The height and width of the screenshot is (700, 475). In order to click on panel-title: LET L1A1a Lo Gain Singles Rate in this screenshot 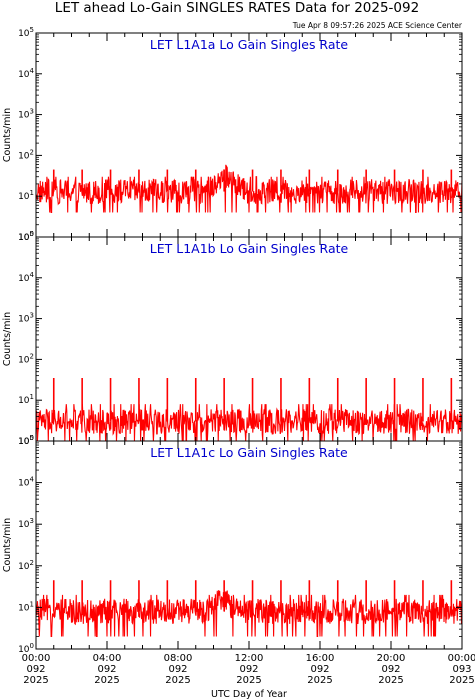, I will do `click(249, 44)`.